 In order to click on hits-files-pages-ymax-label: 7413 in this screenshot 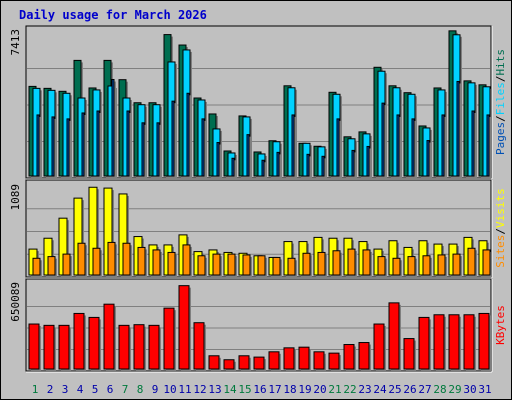, I will do `click(15, 42)`.